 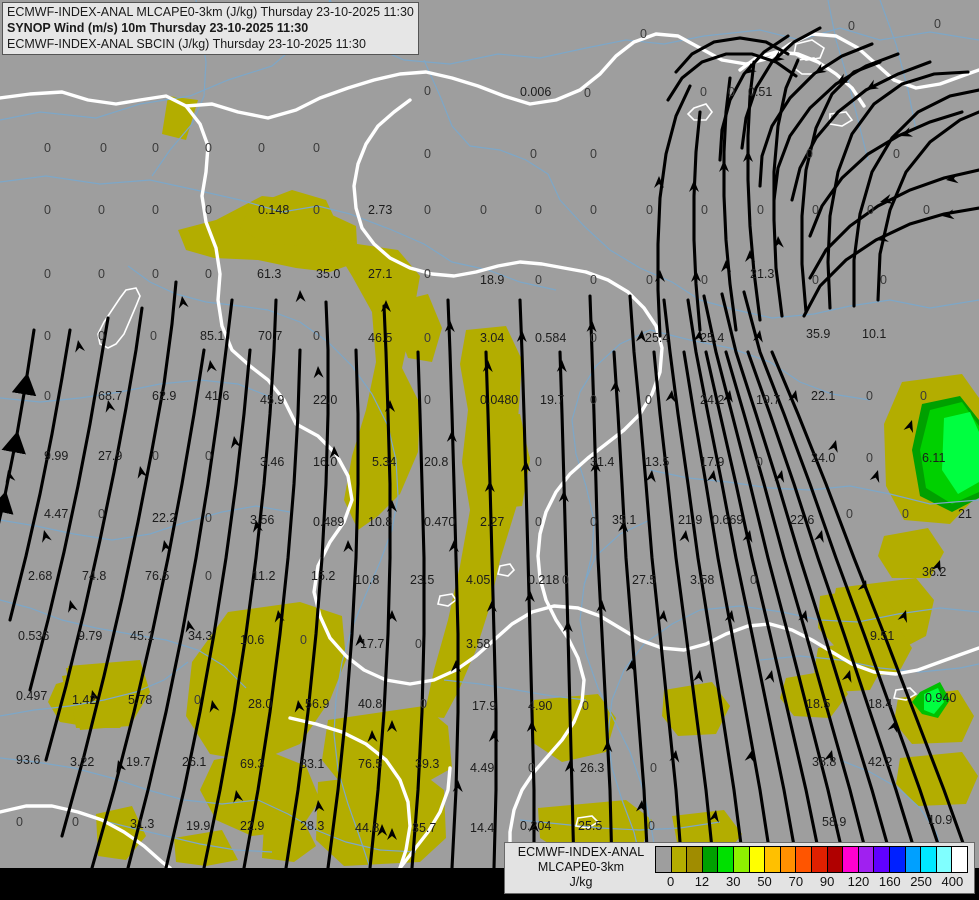 What do you see at coordinates (164, 518) in the screenshot?
I see `sbcin-value: 22.2` at bounding box center [164, 518].